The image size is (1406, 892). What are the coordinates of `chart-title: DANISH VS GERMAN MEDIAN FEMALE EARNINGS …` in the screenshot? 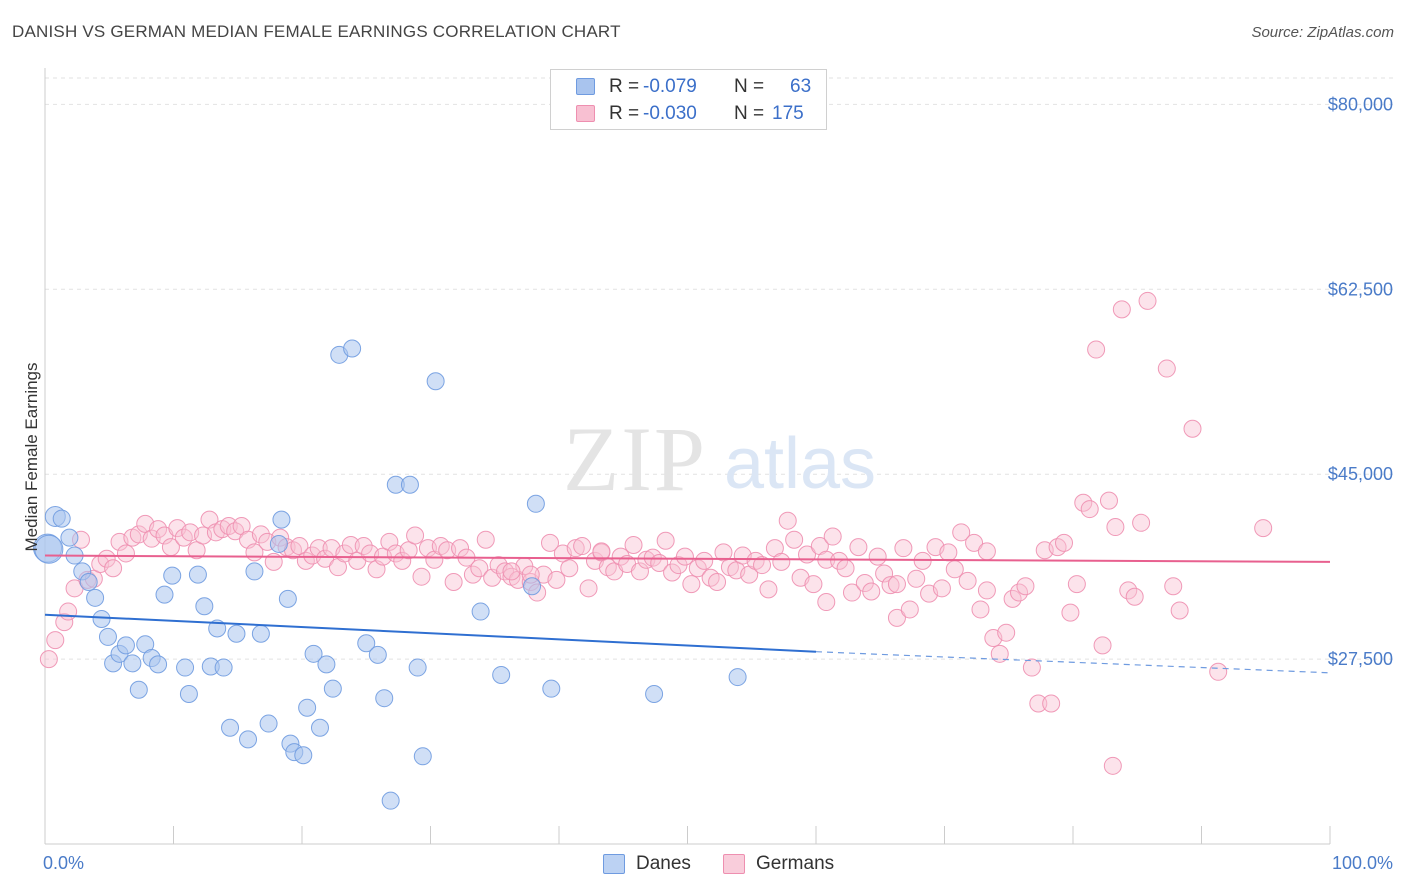 It's located at (316, 31).